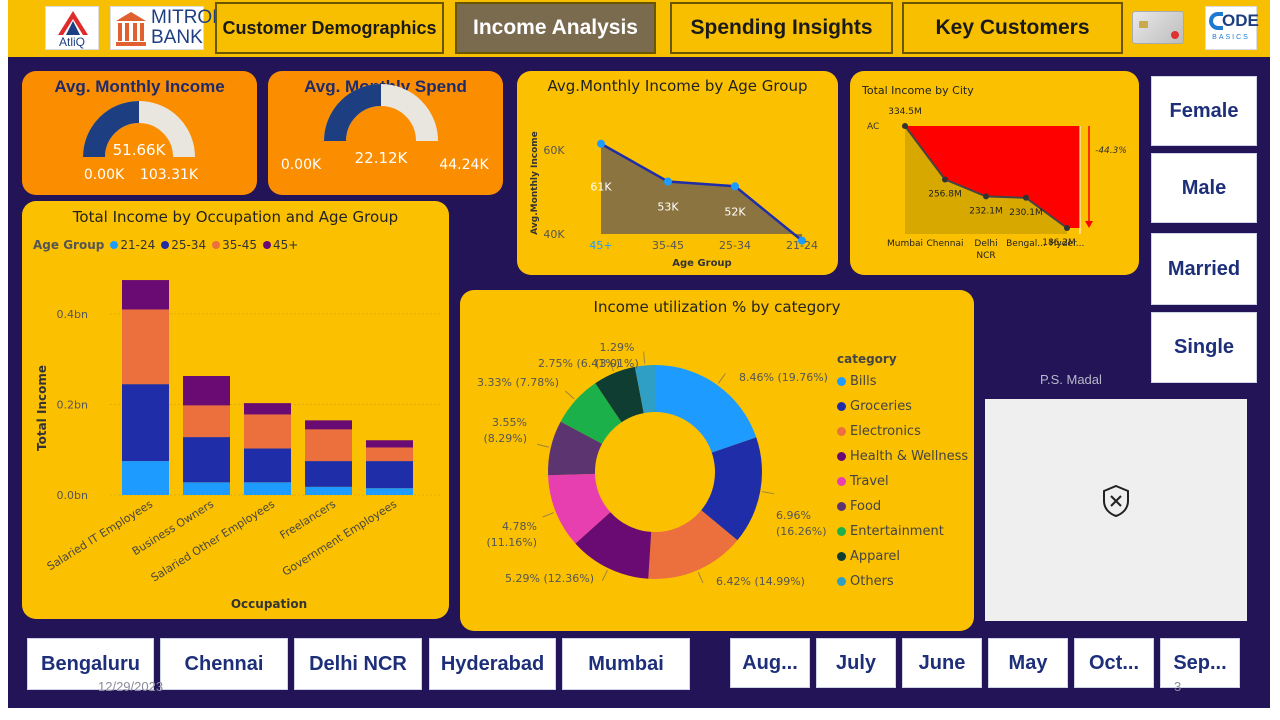 The width and height of the screenshot is (1280, 720). What do you see at coordinates (942, 663) in the screenshot?
I see `slicer-month-june: June` at bounding box center [942, 663].